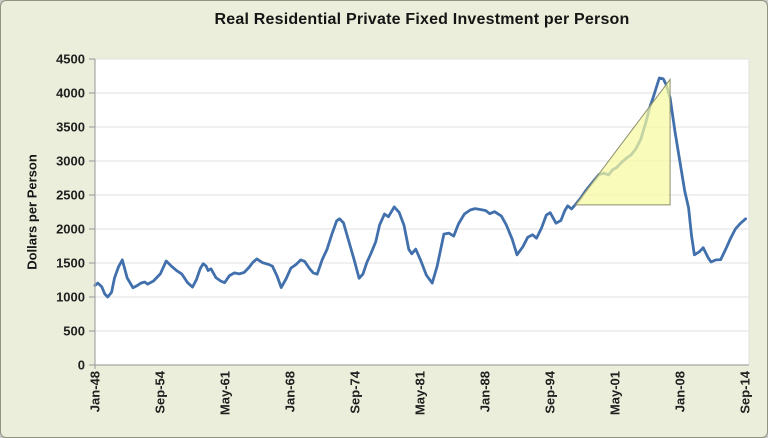 The height and width of the screenshot is (438, 768). Describe the element at coordinates (419, 393) in the screenshot. I see `x-tick-label: May-81` at that location.